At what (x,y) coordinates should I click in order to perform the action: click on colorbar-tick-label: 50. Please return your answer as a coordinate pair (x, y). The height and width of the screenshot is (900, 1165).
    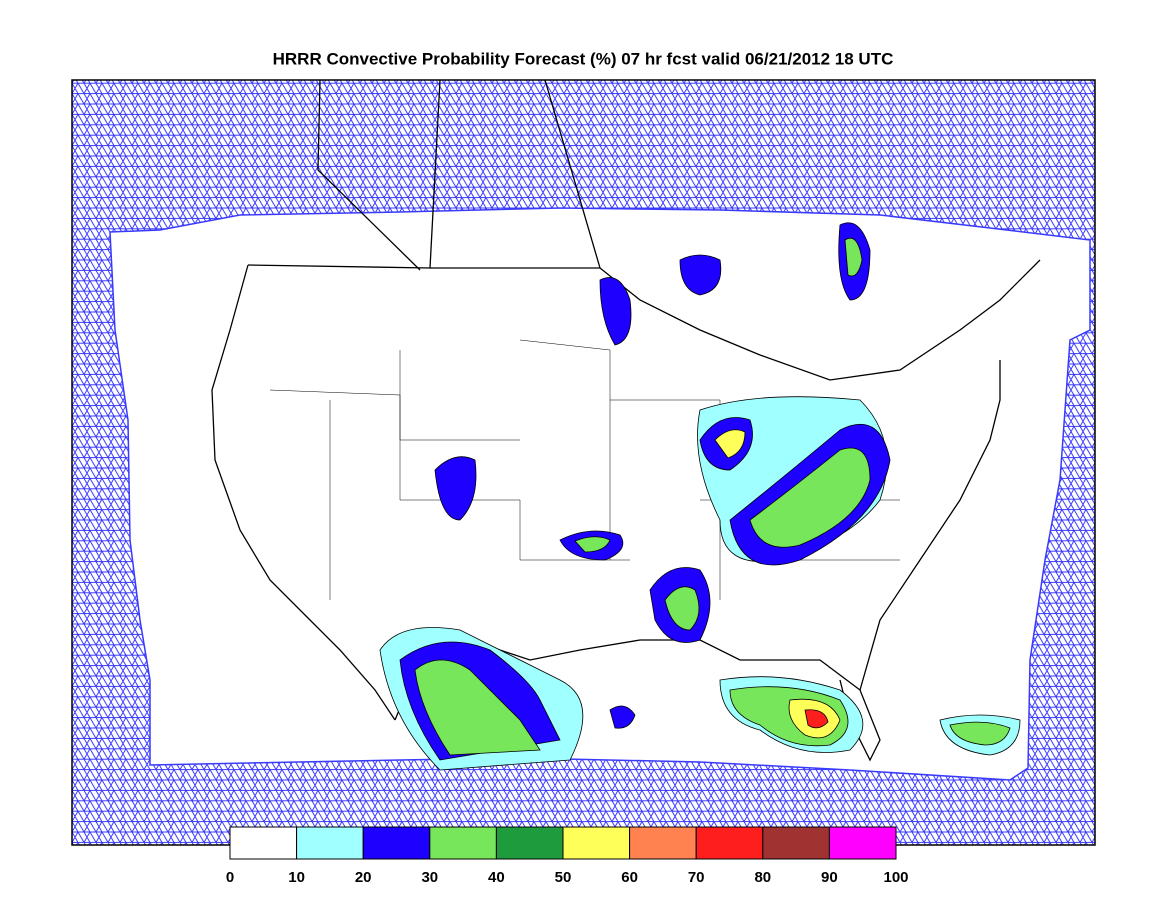
    Looking at the image, I should click on (563, 877).